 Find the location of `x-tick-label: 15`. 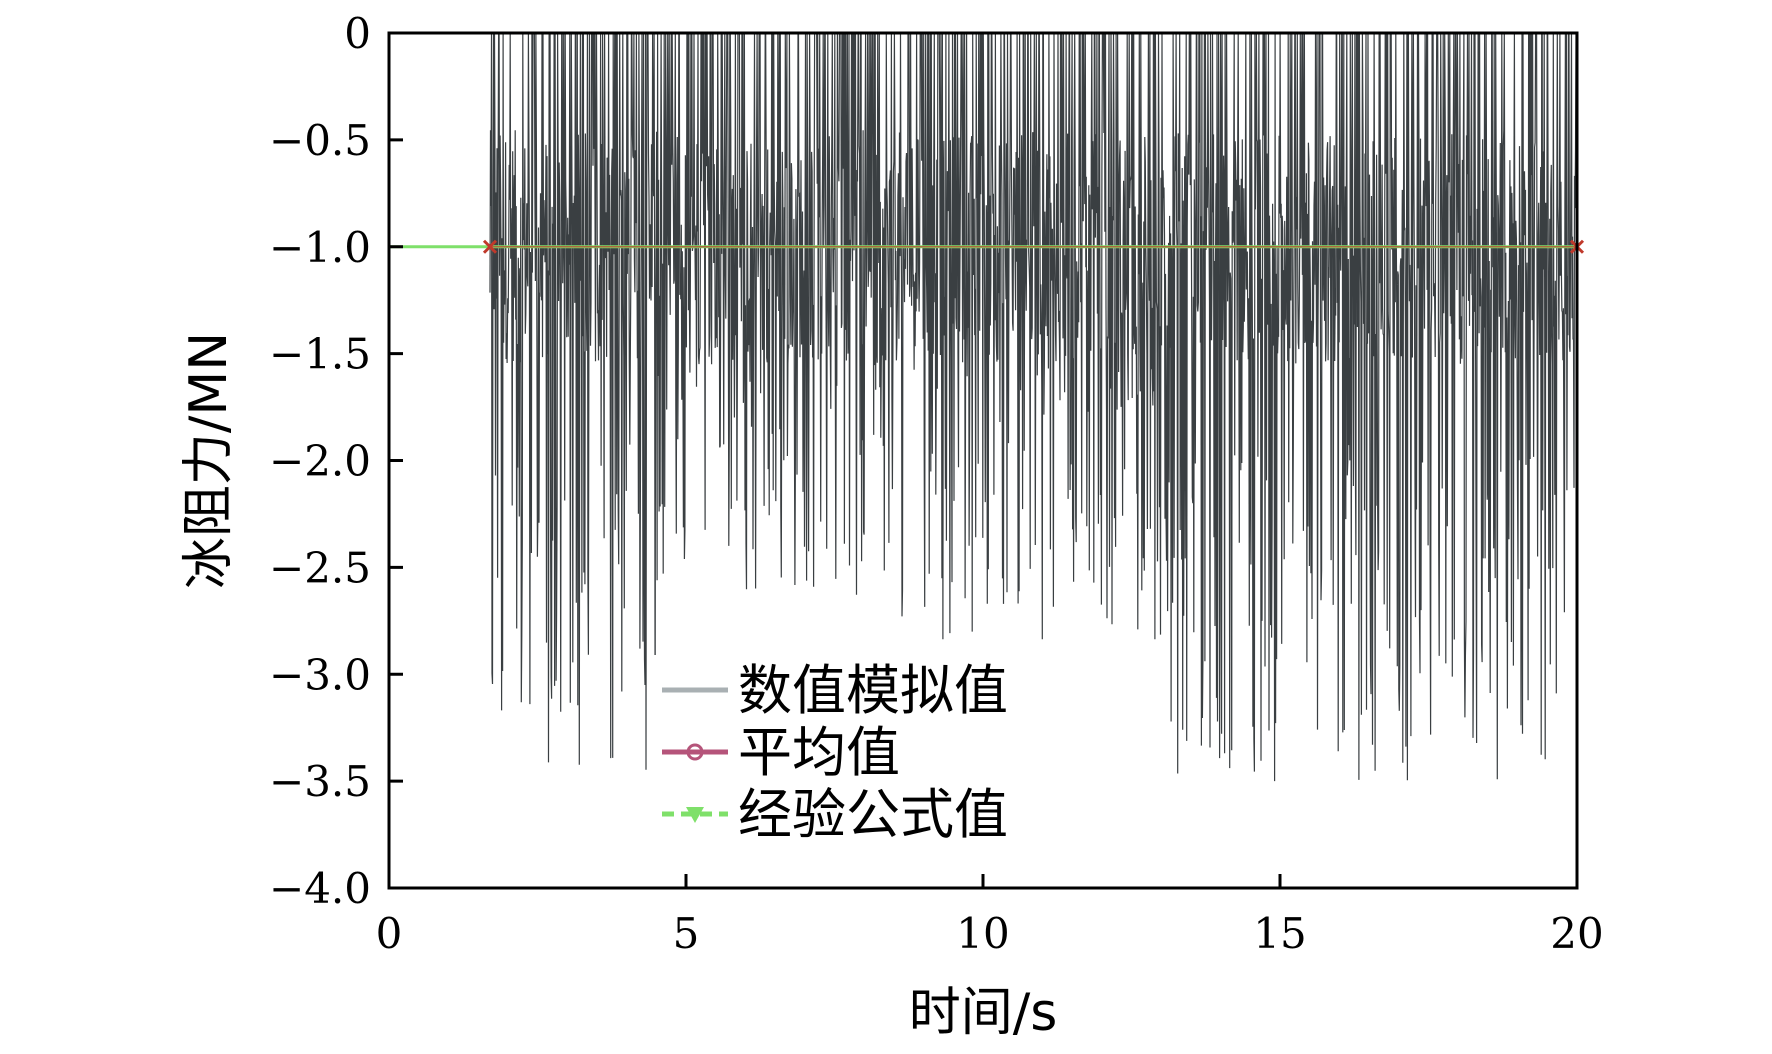

x-tick-label: 15 is located at coordinates (1279, 933).